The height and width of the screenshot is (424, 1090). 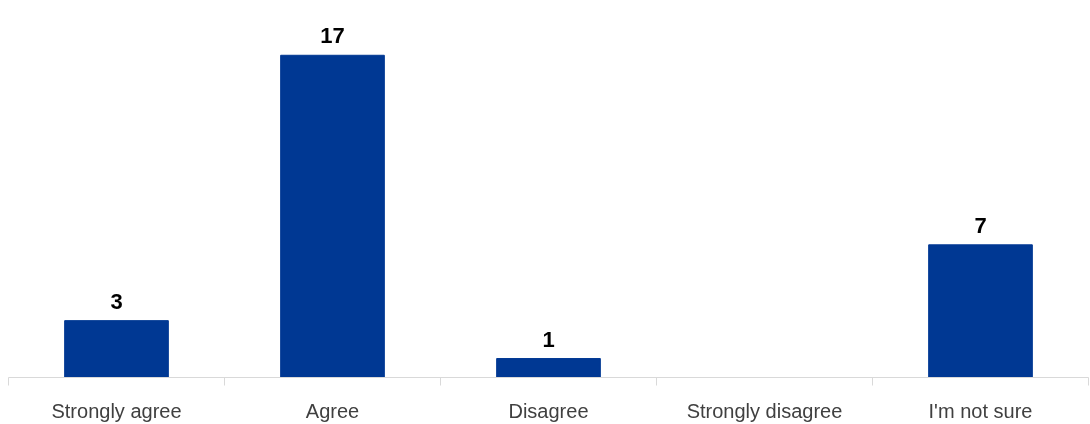 I want to click on data-label: 3, so click(x=116, y=301).